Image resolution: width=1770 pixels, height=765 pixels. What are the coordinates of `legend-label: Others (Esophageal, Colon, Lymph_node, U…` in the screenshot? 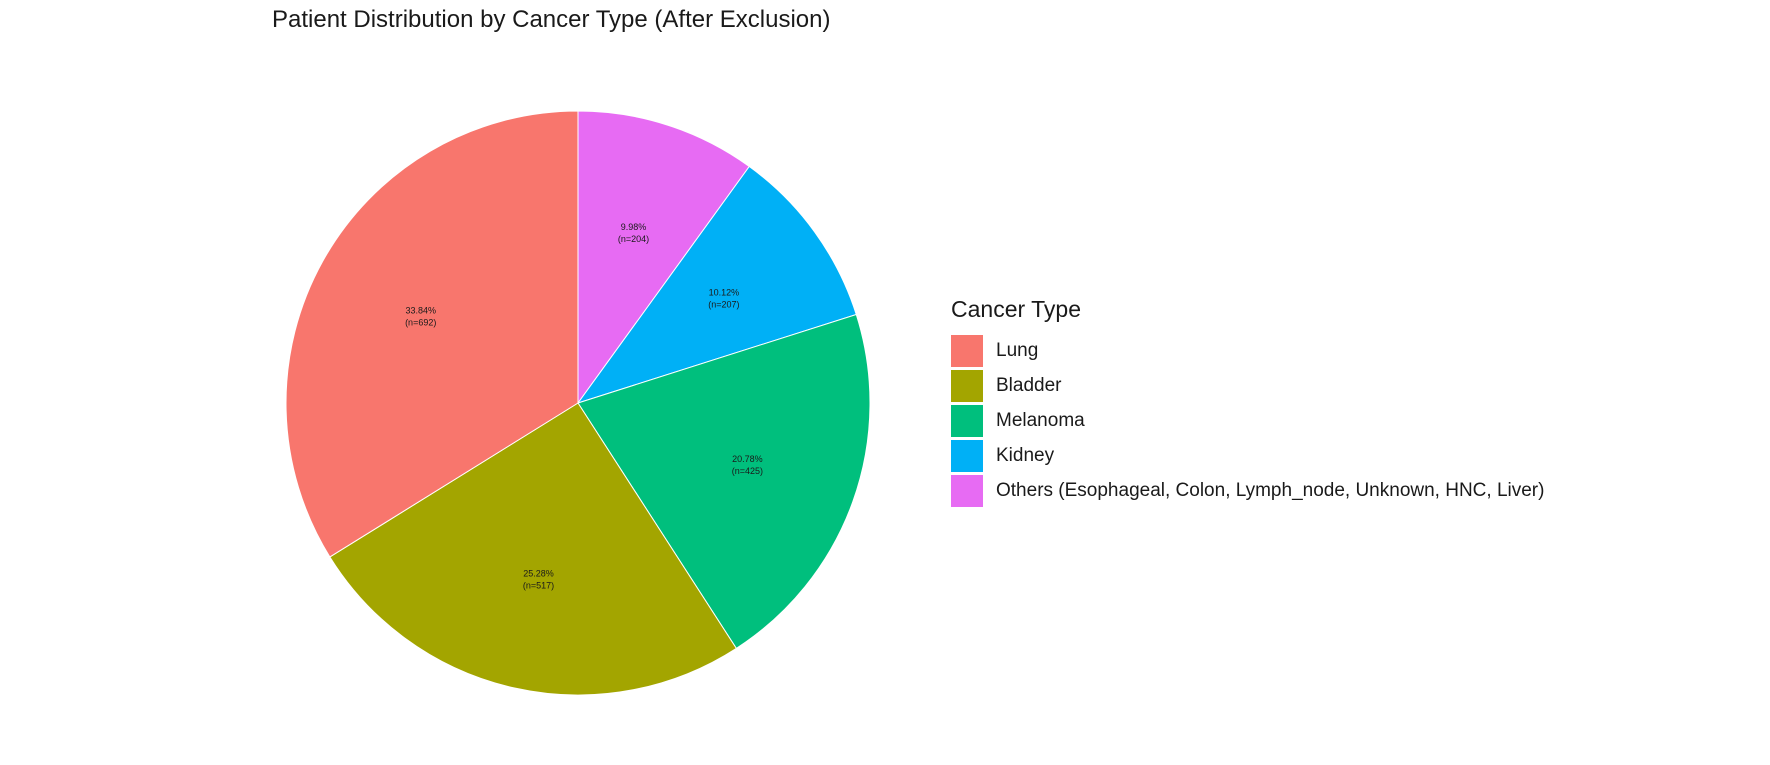 It's located at (1270, 490).